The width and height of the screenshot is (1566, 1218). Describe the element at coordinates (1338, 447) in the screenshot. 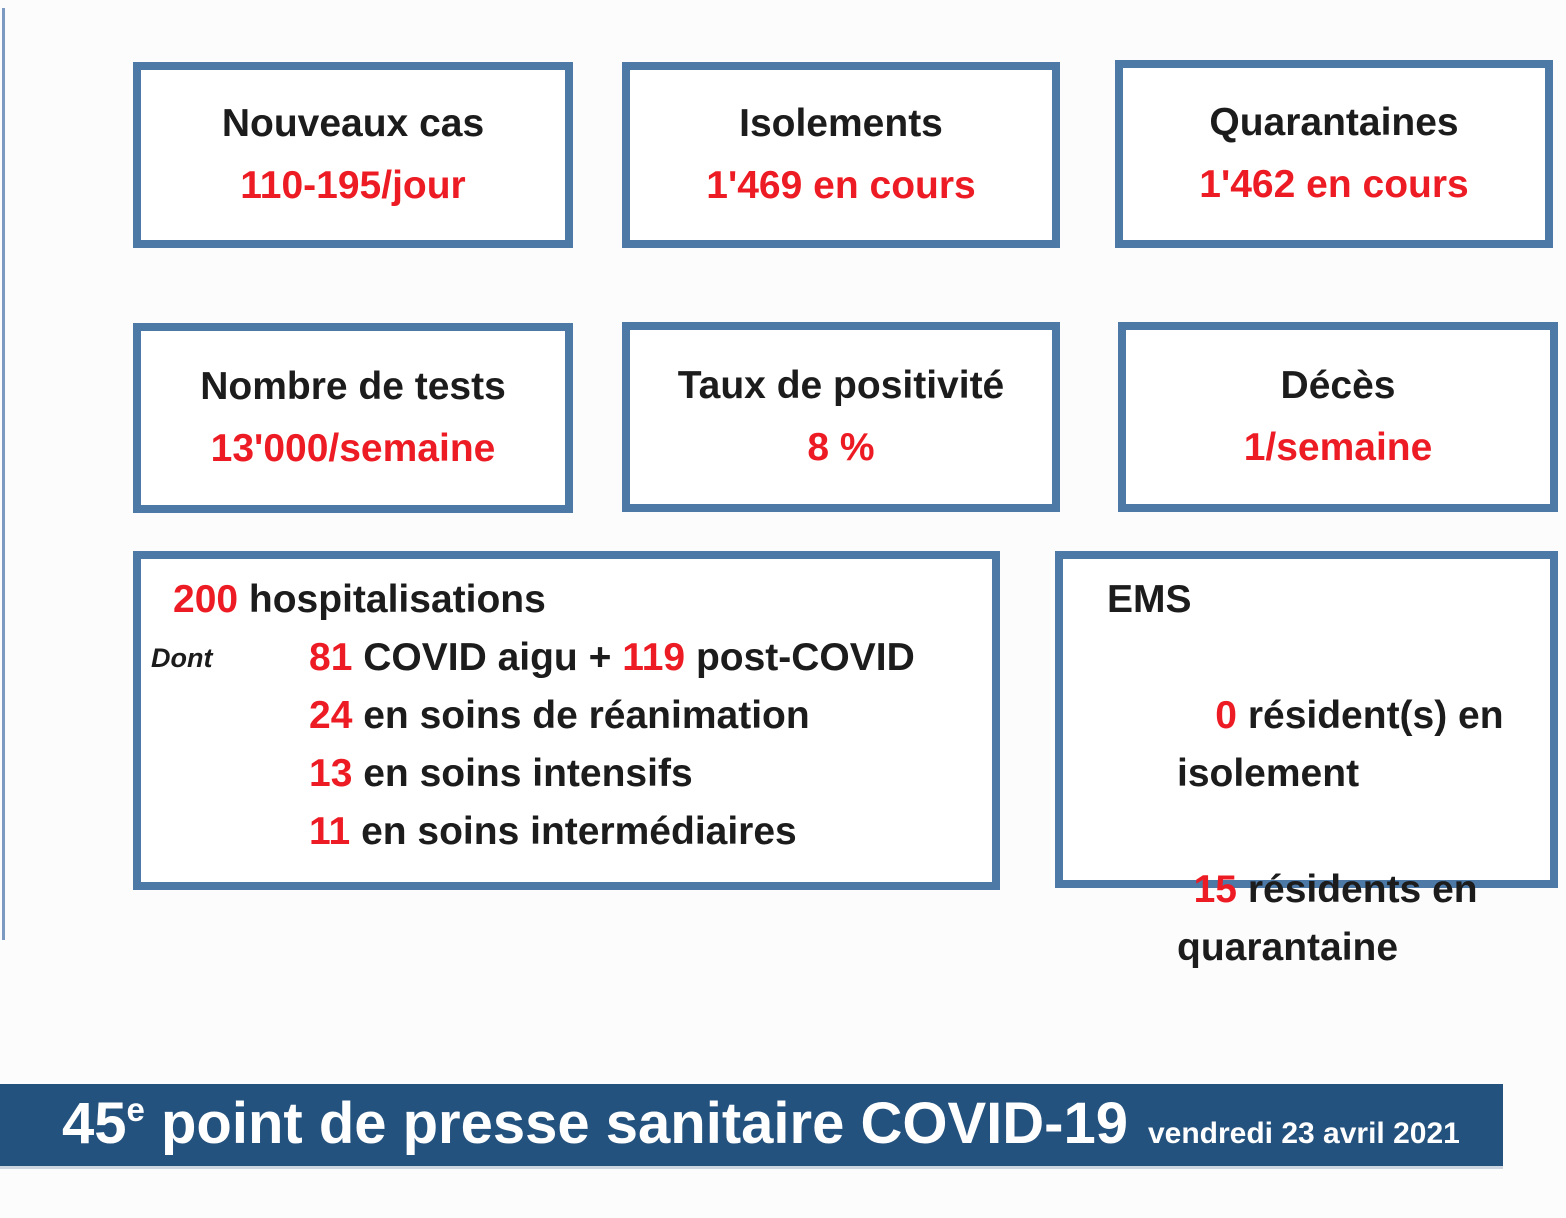

I see `stat-value-deces: 1/semaine` at that location.